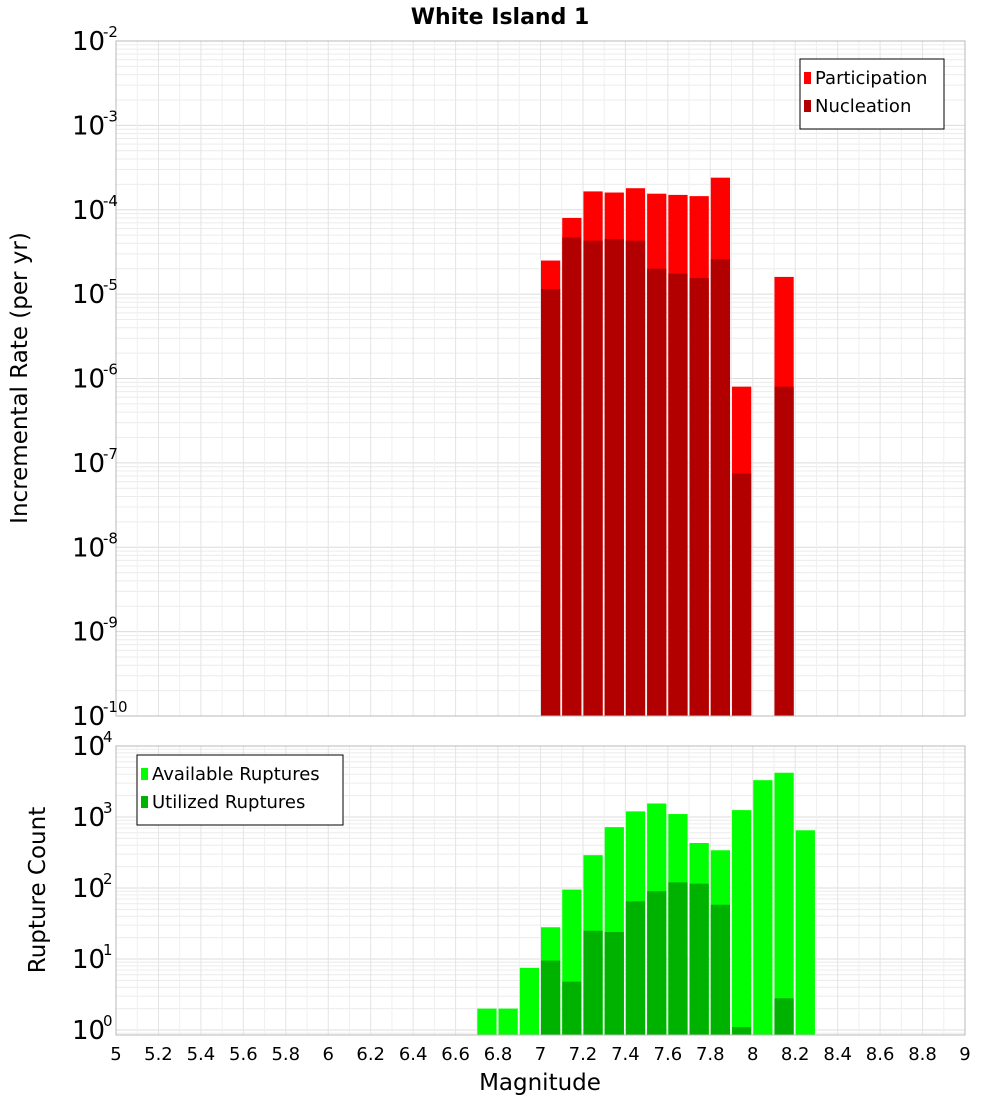 This screenshot has height=1100, width=1000. What do you see at coordinates (752, 1054) in the screenshot?
I see `x-tick-label: 8` at bounding box center [752, 1054].